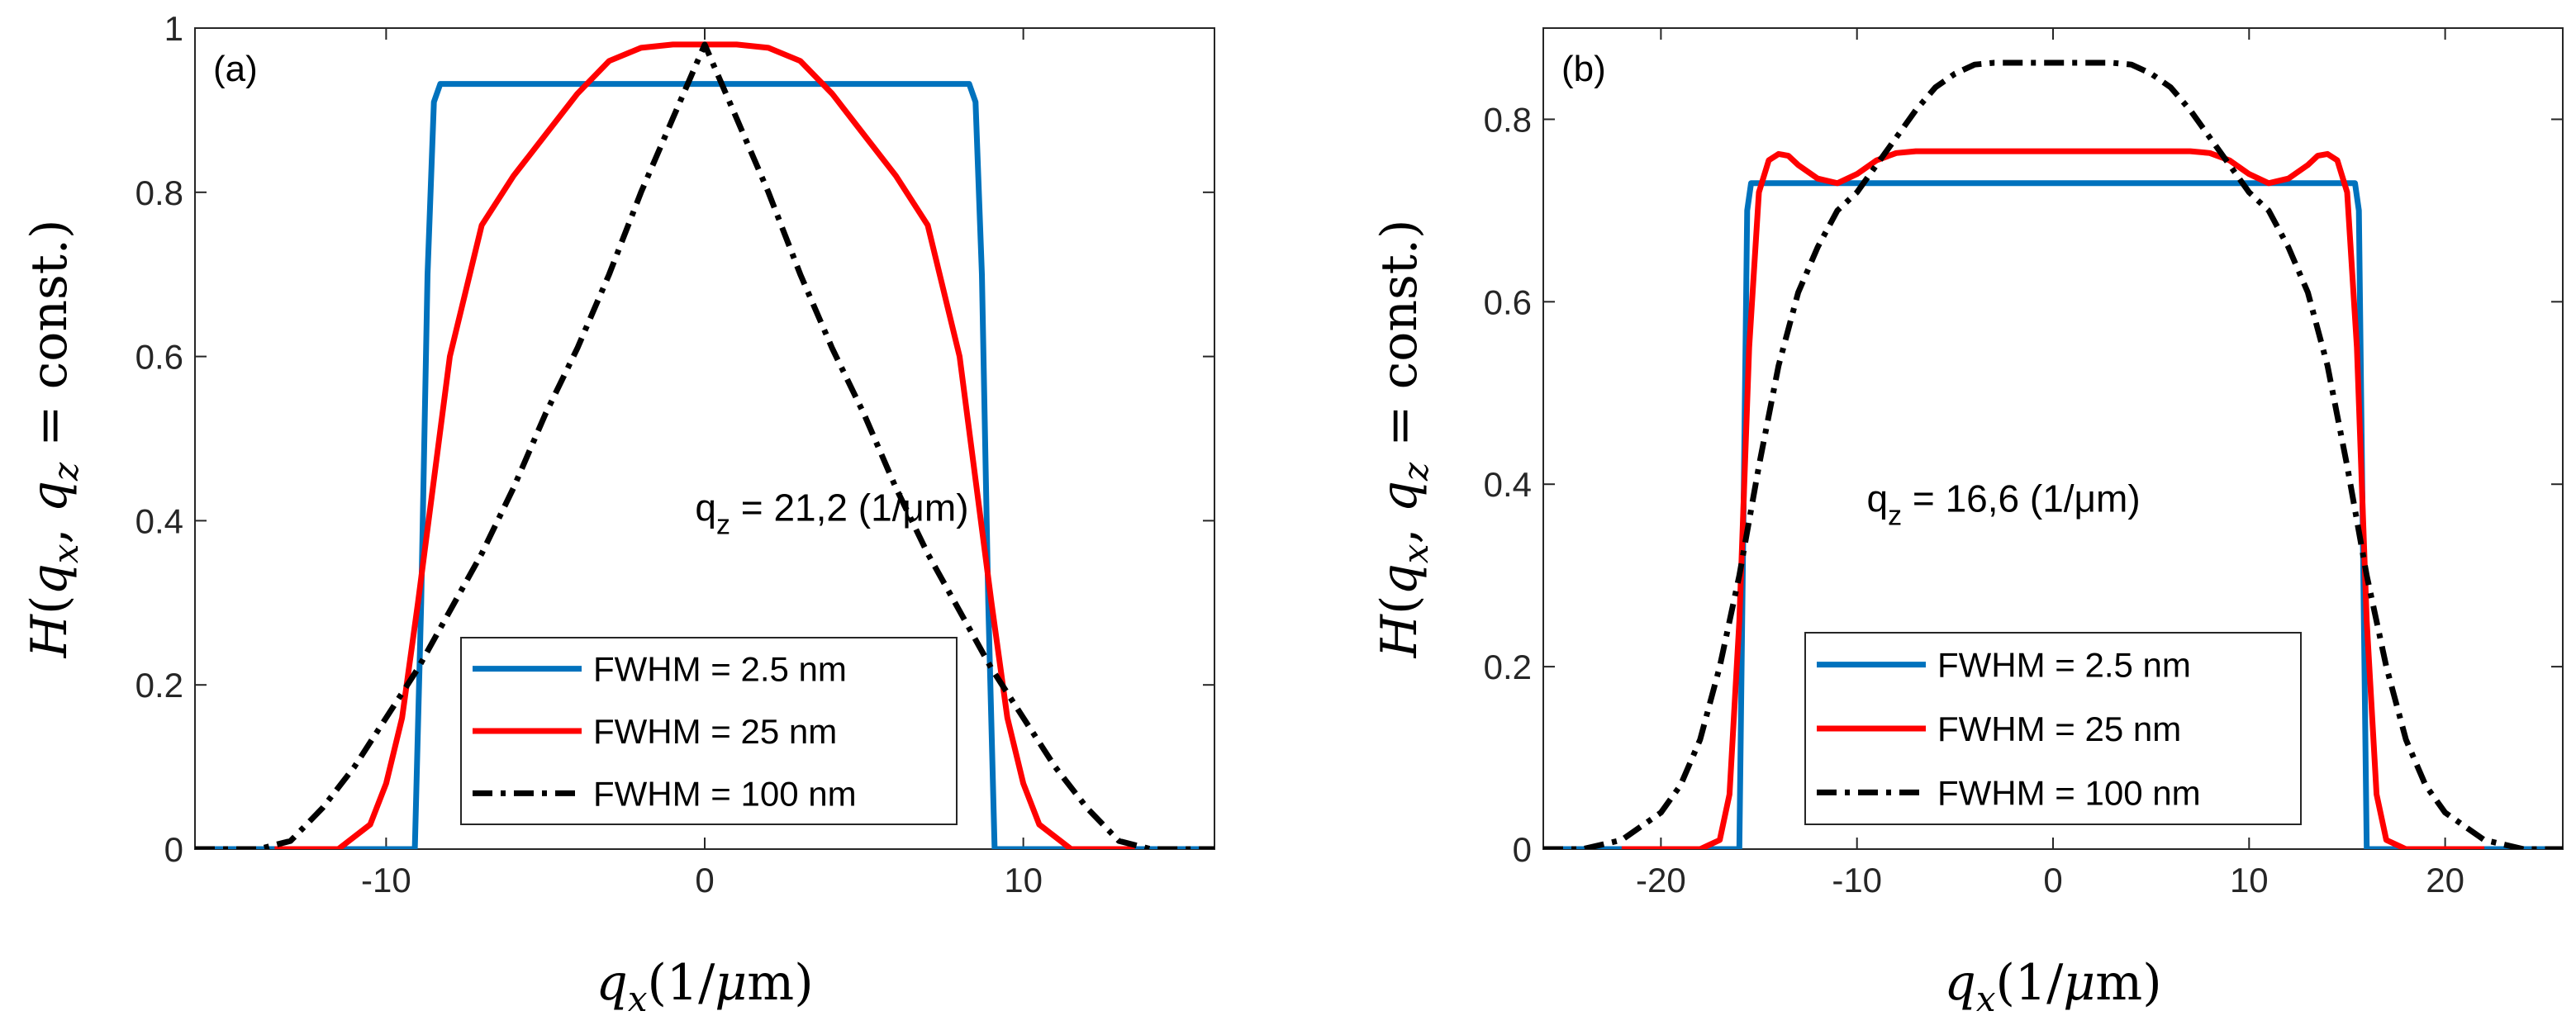  I want to click on qz-annotation: qz = 21,2 (1/μm), so click(831, 513).